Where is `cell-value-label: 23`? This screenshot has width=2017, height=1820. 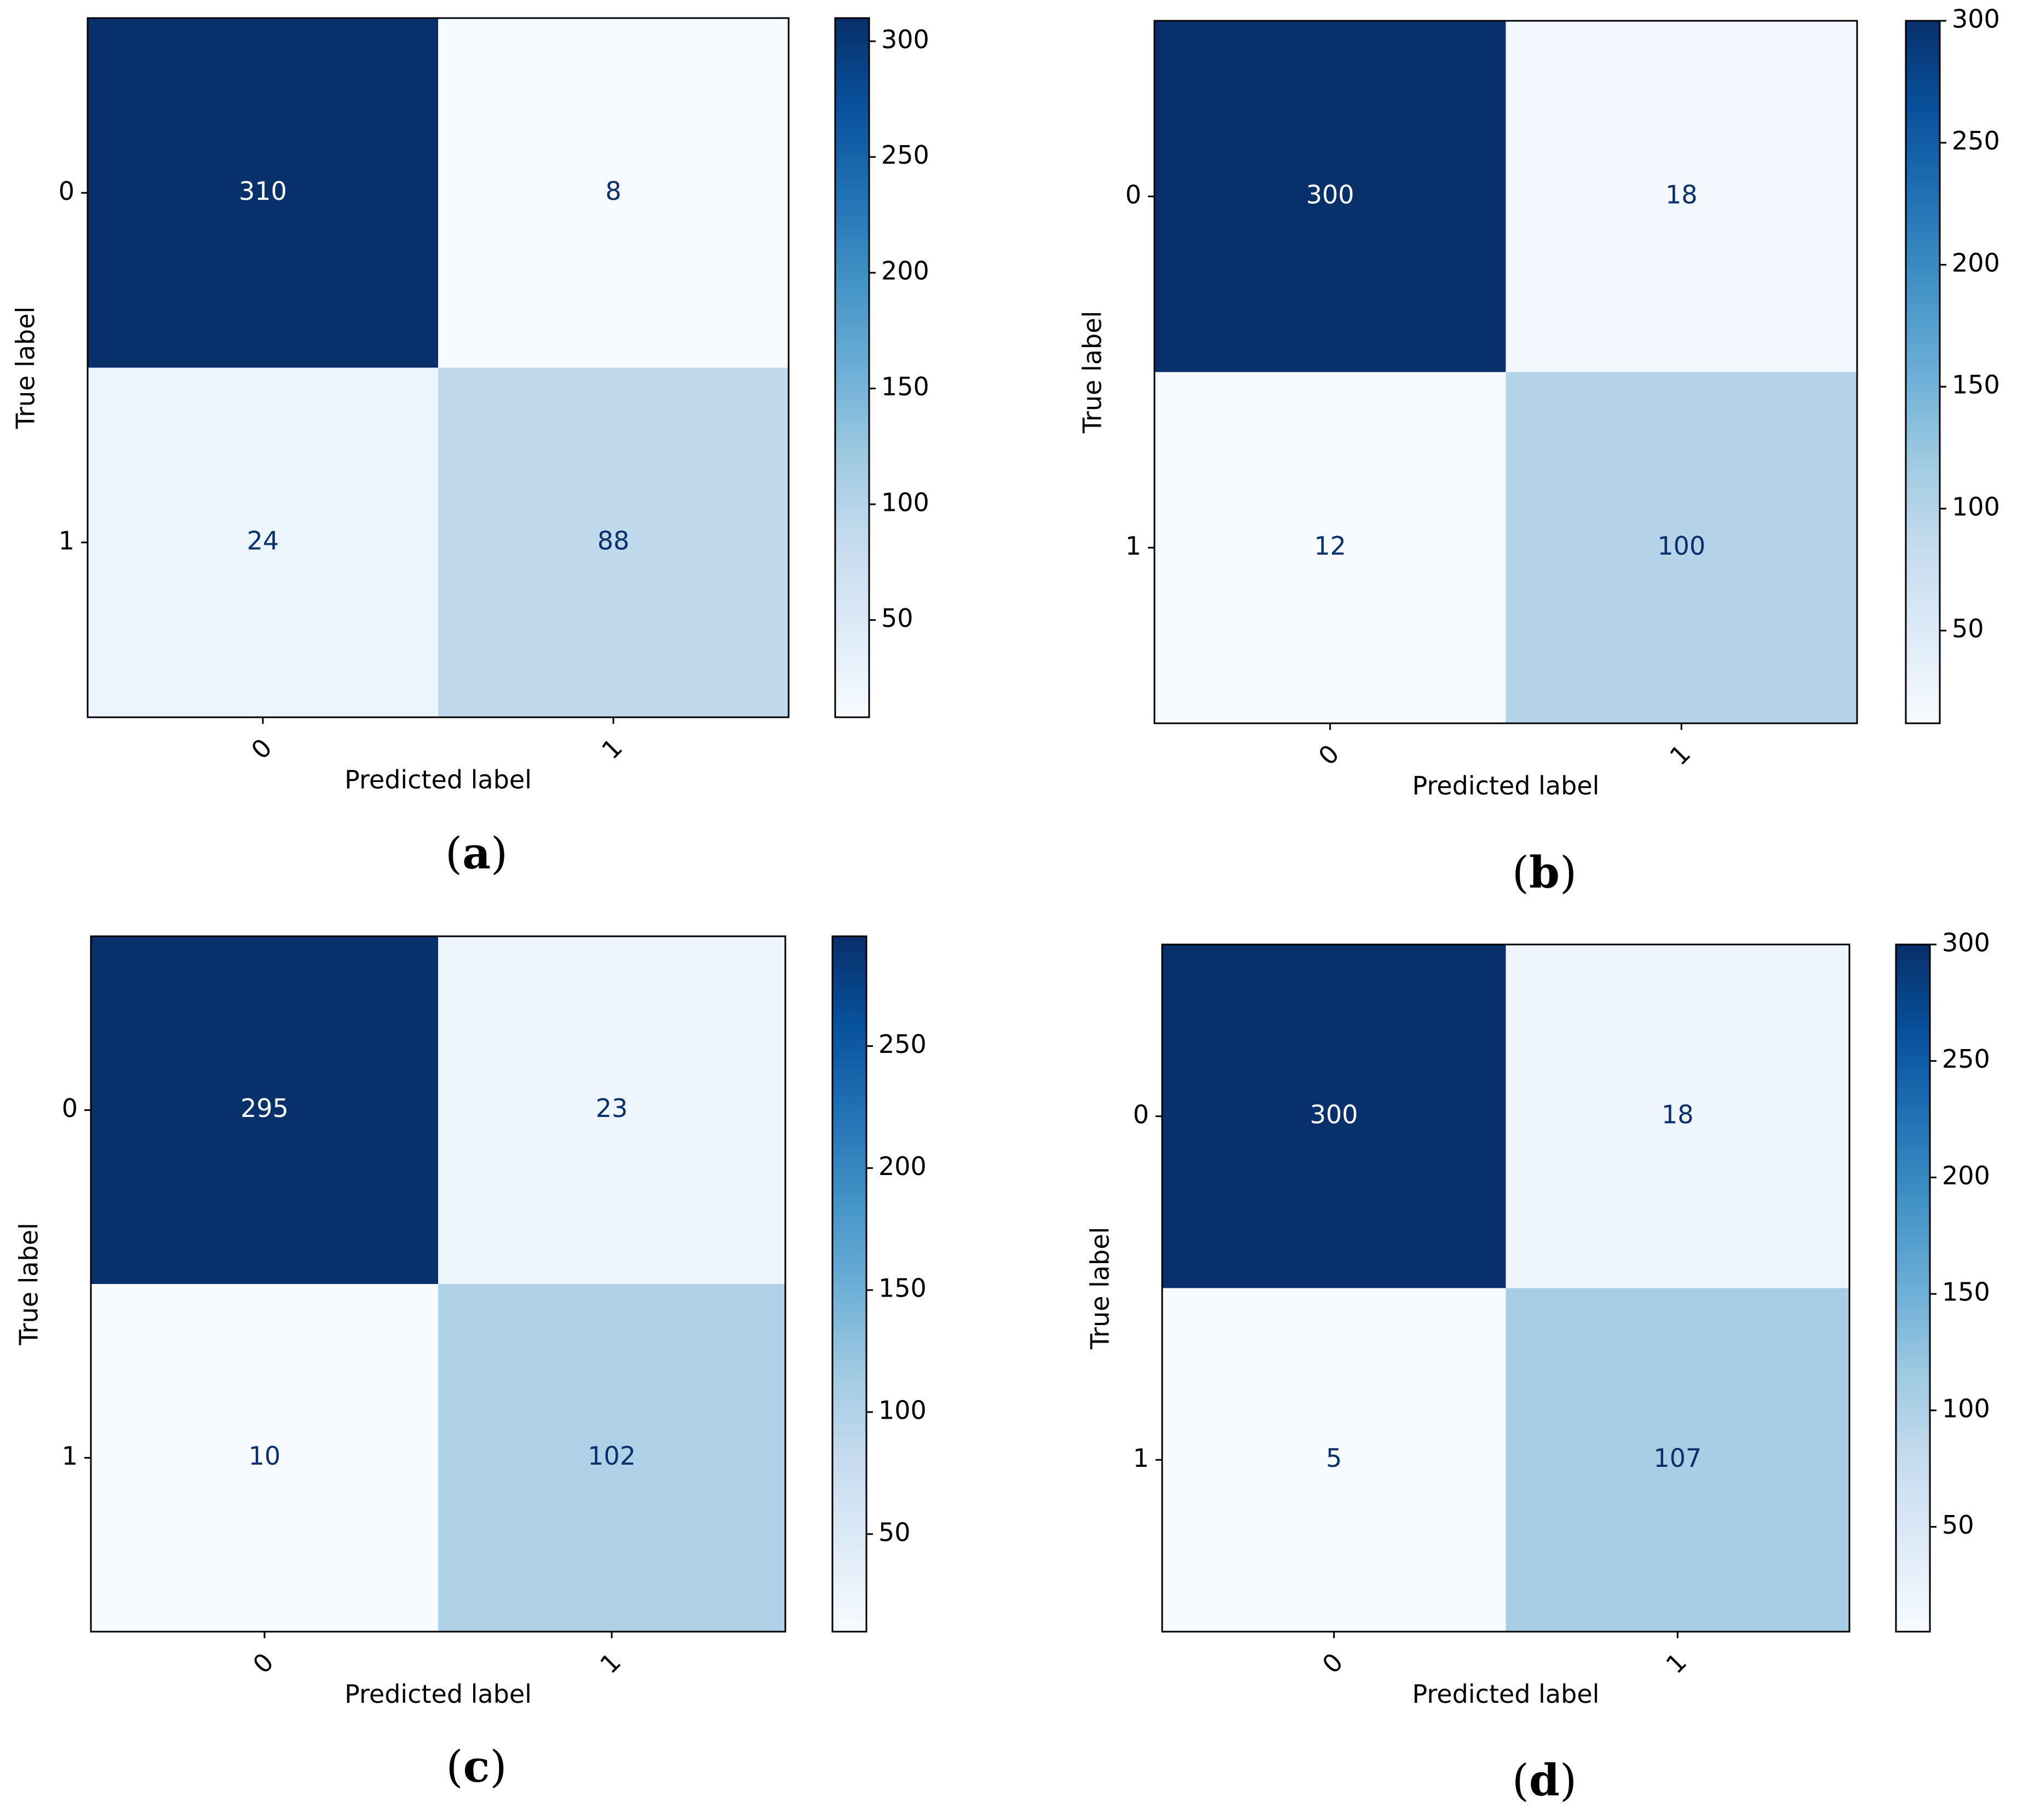 cell-value-label: 23 is located at coordinates (612, 1108).